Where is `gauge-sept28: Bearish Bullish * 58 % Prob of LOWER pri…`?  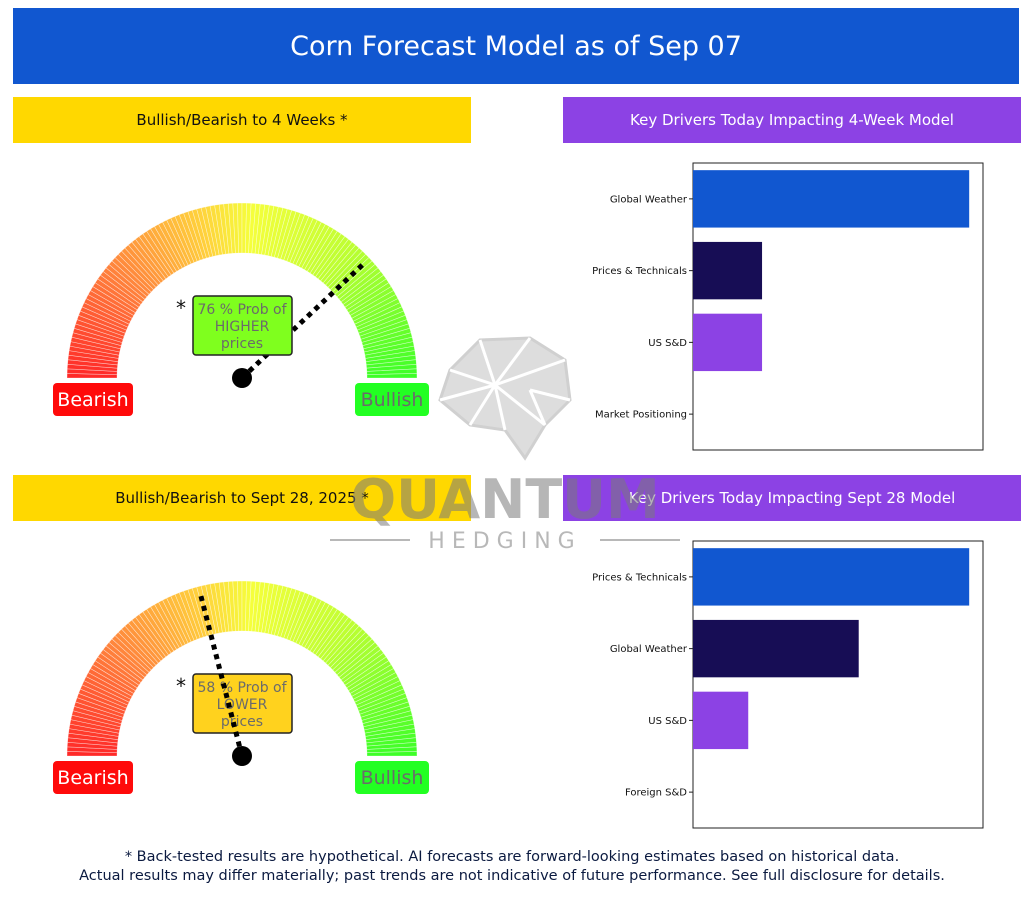 gauge-sept28: Bearish Bullish * 58 % Prob of LOWER pri… is located at coordinates (250, 688).